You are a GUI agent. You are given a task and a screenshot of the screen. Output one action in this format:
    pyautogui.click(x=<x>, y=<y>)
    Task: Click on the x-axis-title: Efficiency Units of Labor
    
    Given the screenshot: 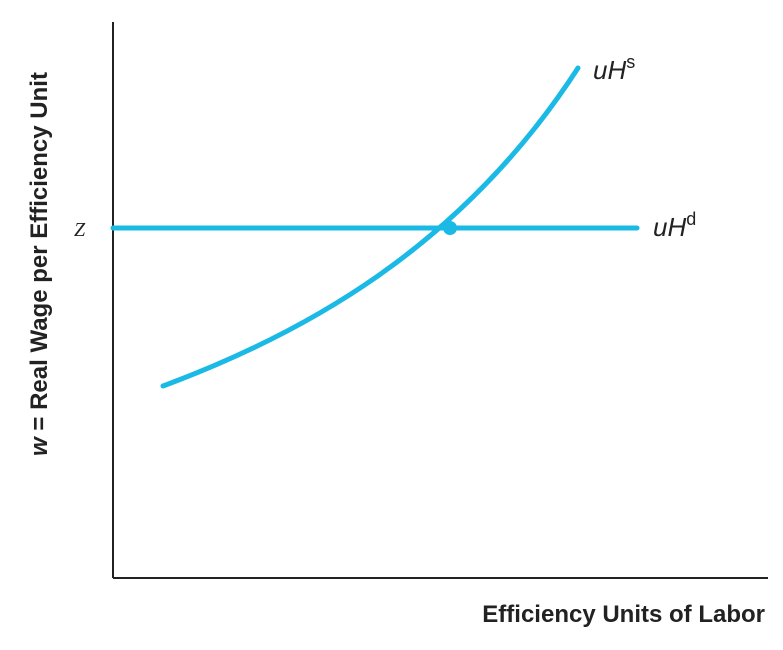 What is the action you would take?
    pyautogui.click(x=623, y=614)
    